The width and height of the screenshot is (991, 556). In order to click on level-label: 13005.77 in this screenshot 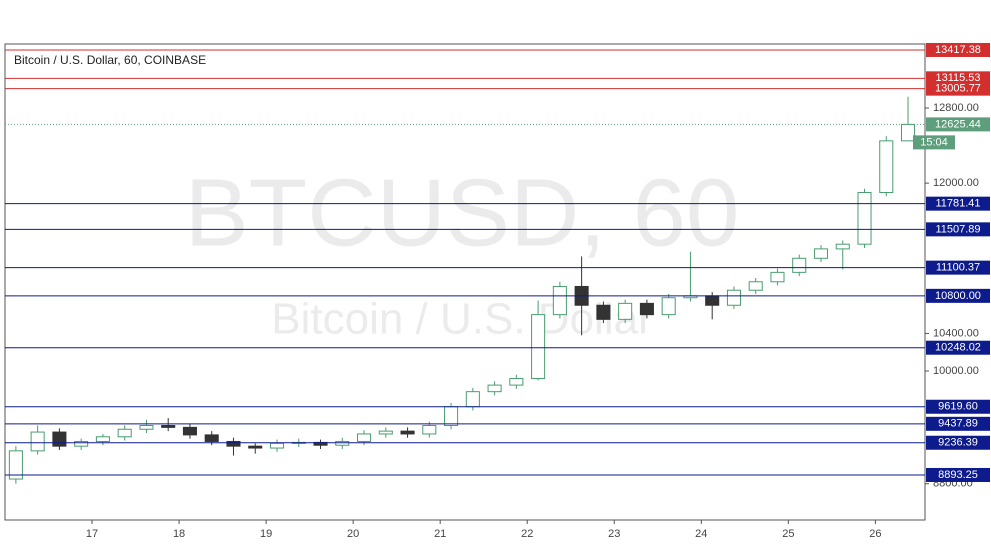, I will do `click(958, 89)`.